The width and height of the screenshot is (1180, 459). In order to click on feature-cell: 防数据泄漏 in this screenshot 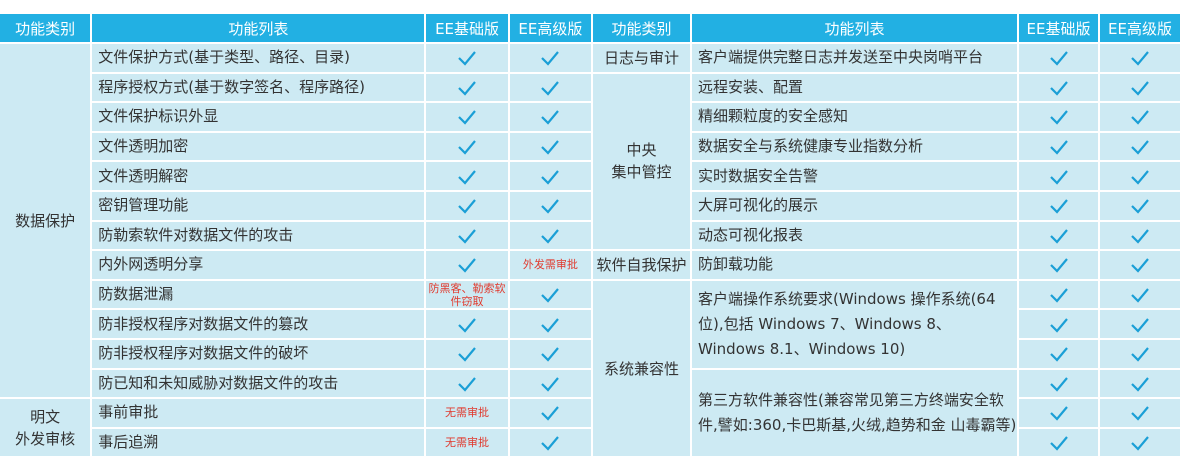, I will do `click(258, 294)`.